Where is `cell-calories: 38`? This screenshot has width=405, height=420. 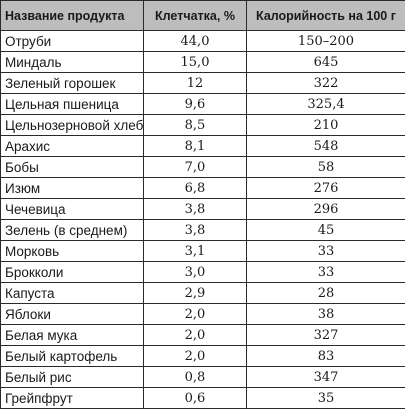
cell-calories: 38 is located at coordinates (325, 314).